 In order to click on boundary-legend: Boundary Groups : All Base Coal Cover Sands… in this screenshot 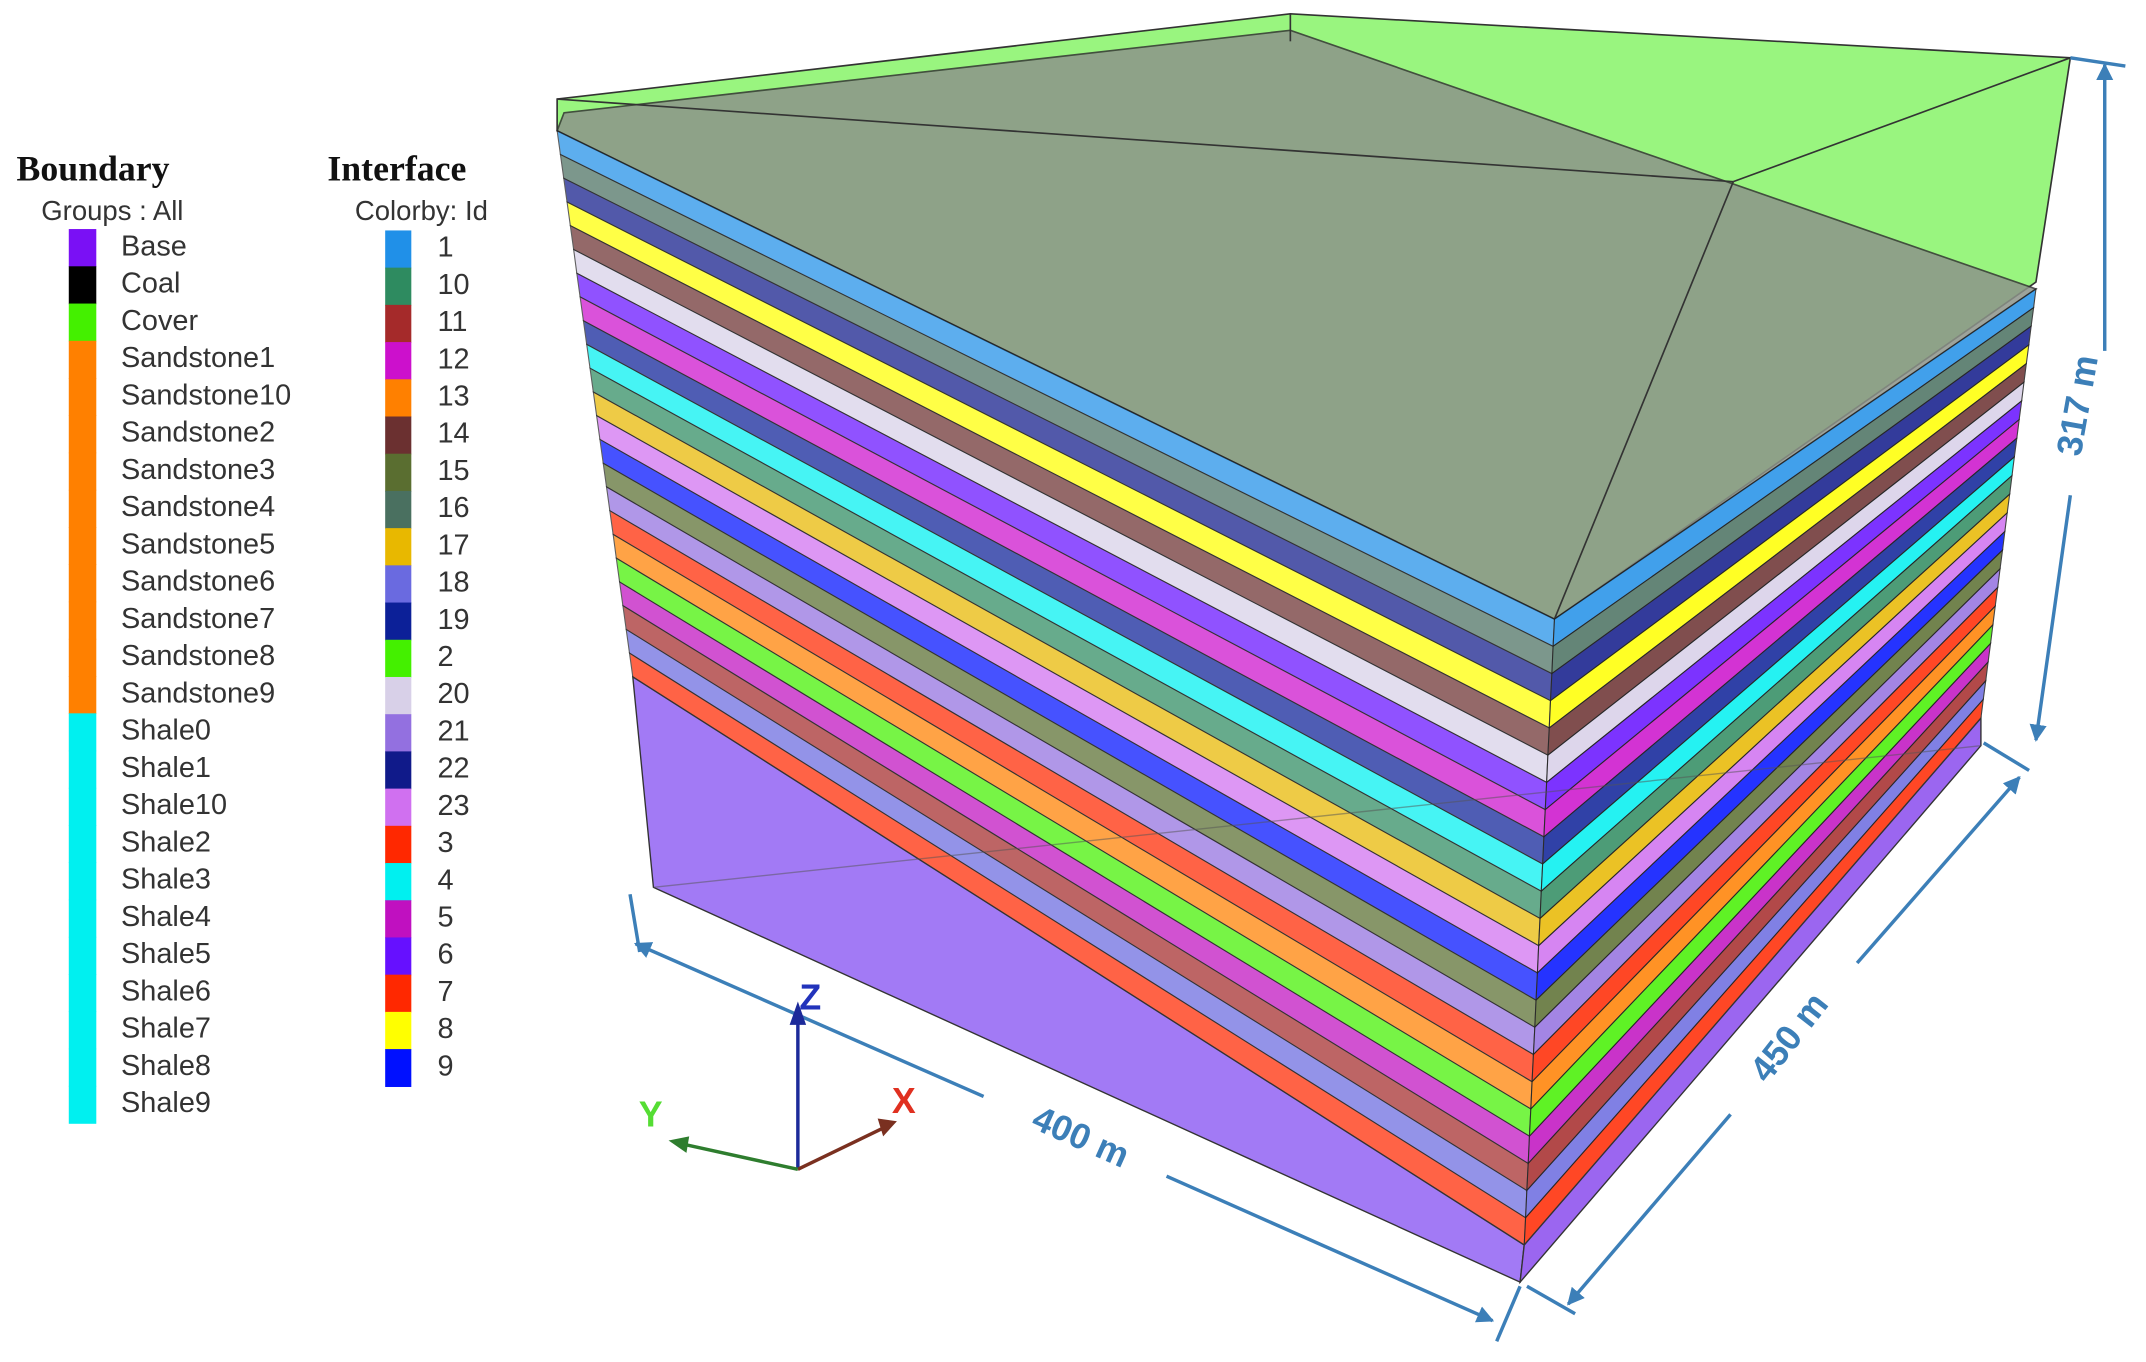, I will do `click(154, 636)`.